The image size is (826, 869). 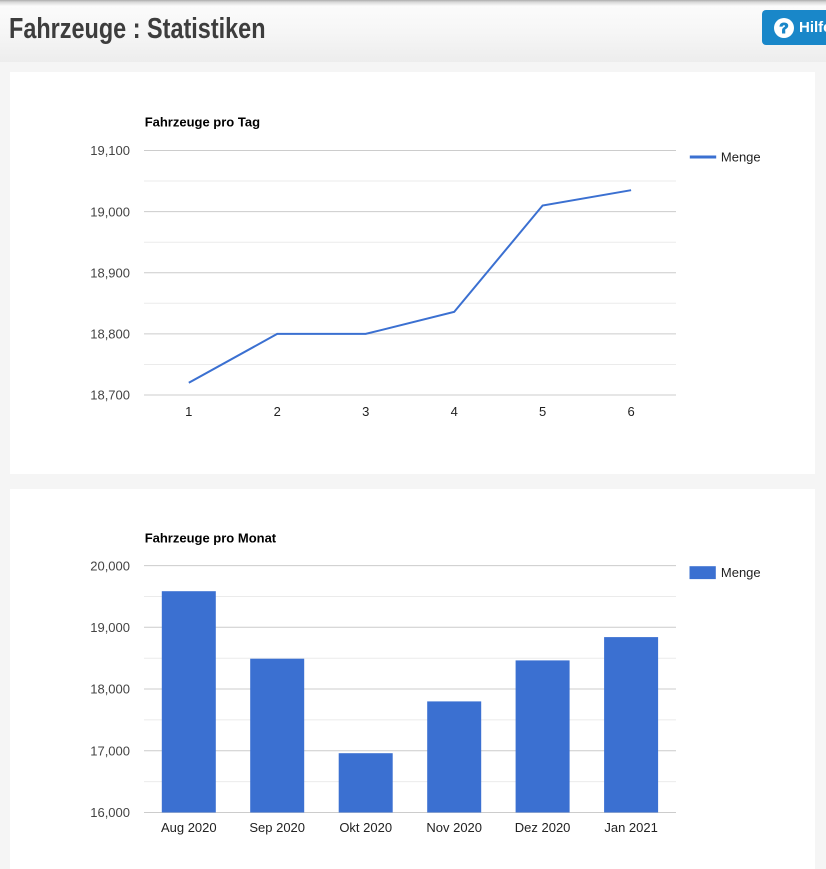 What do you see at coordinates (110, 812) in the screenshot?
I see `svg-text: 16,000` at bounding box center [110, 812].